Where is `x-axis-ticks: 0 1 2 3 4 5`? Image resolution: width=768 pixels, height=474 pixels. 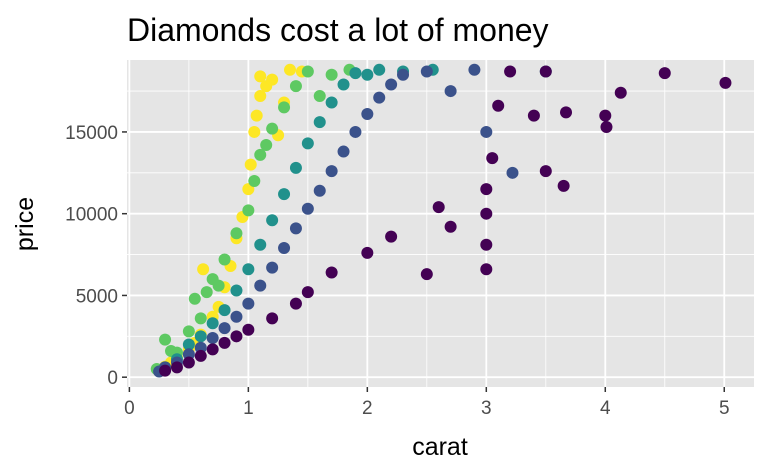 x-axis-ticks: 0 1 2 3 4 5 is located at coordinates (427, 403).